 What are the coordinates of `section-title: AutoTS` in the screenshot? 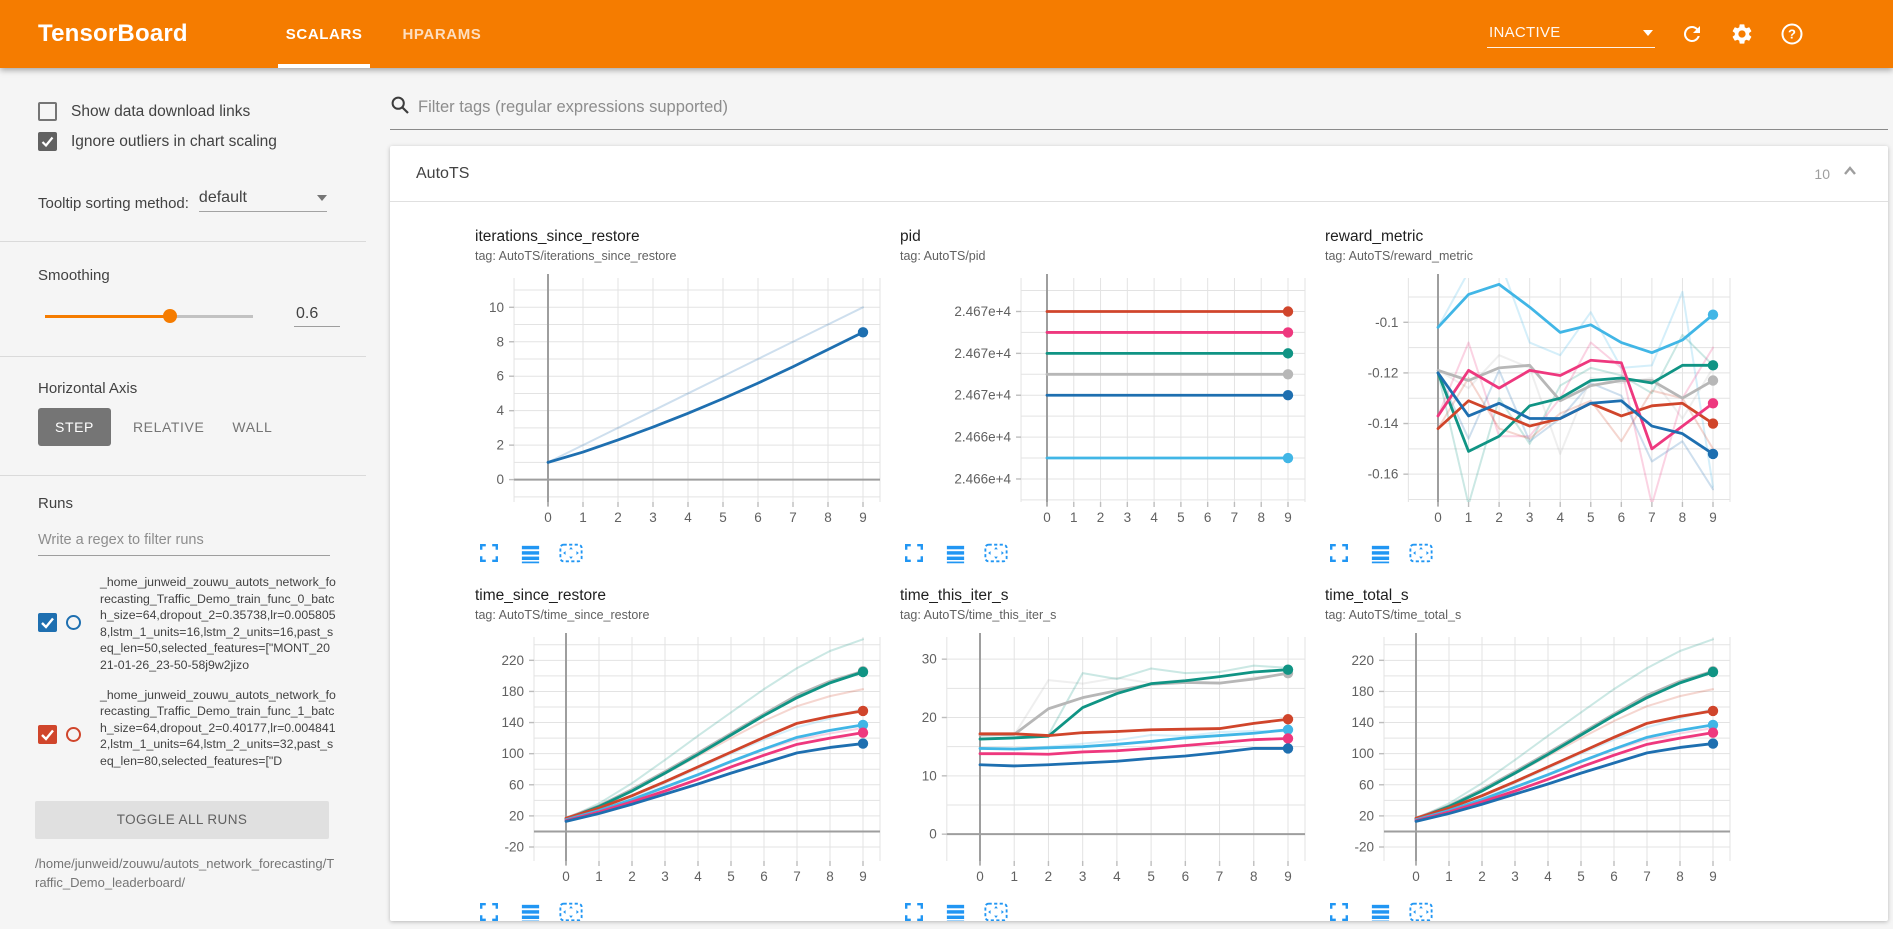 It's located at (443, 173).